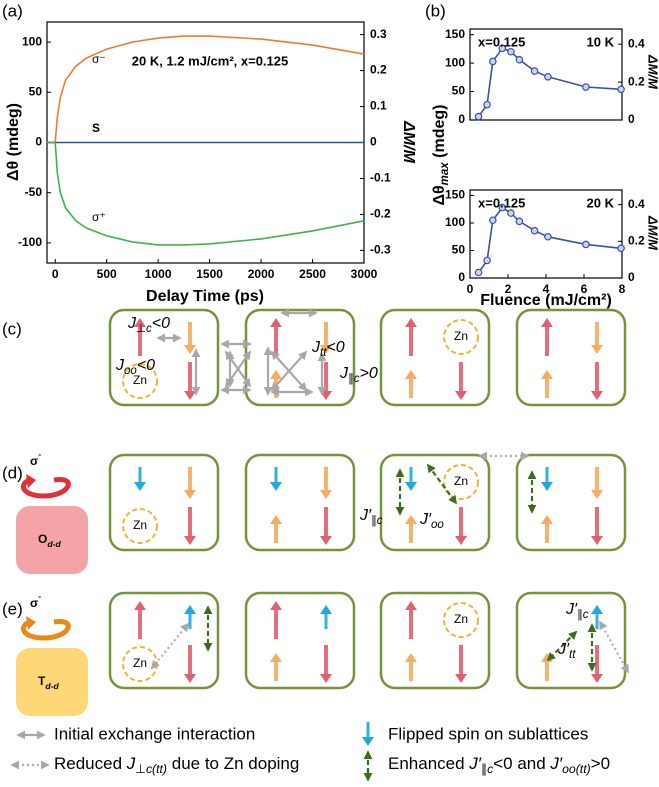 This screenshot has width=659, height=787. Describe the element at coordinates (328, 349) in the screenshot. I see `label: Jtt<0` at that location.